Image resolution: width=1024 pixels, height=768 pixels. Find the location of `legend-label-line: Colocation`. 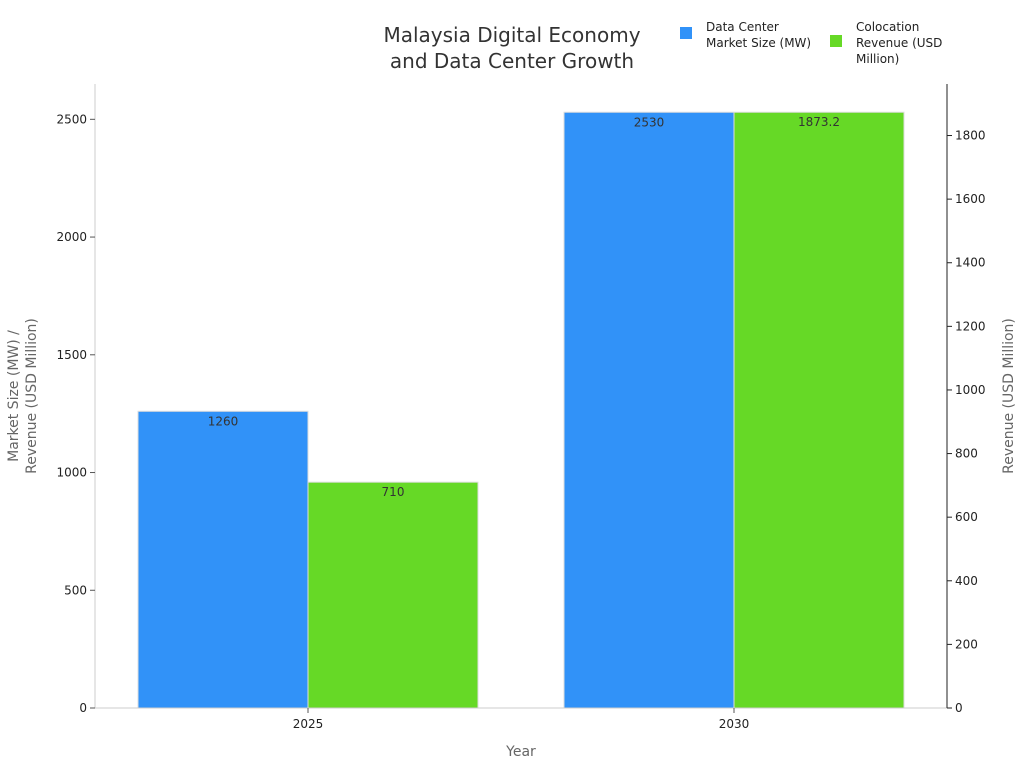

legend-label-line: Colocation is located at coordinates (887, 27).